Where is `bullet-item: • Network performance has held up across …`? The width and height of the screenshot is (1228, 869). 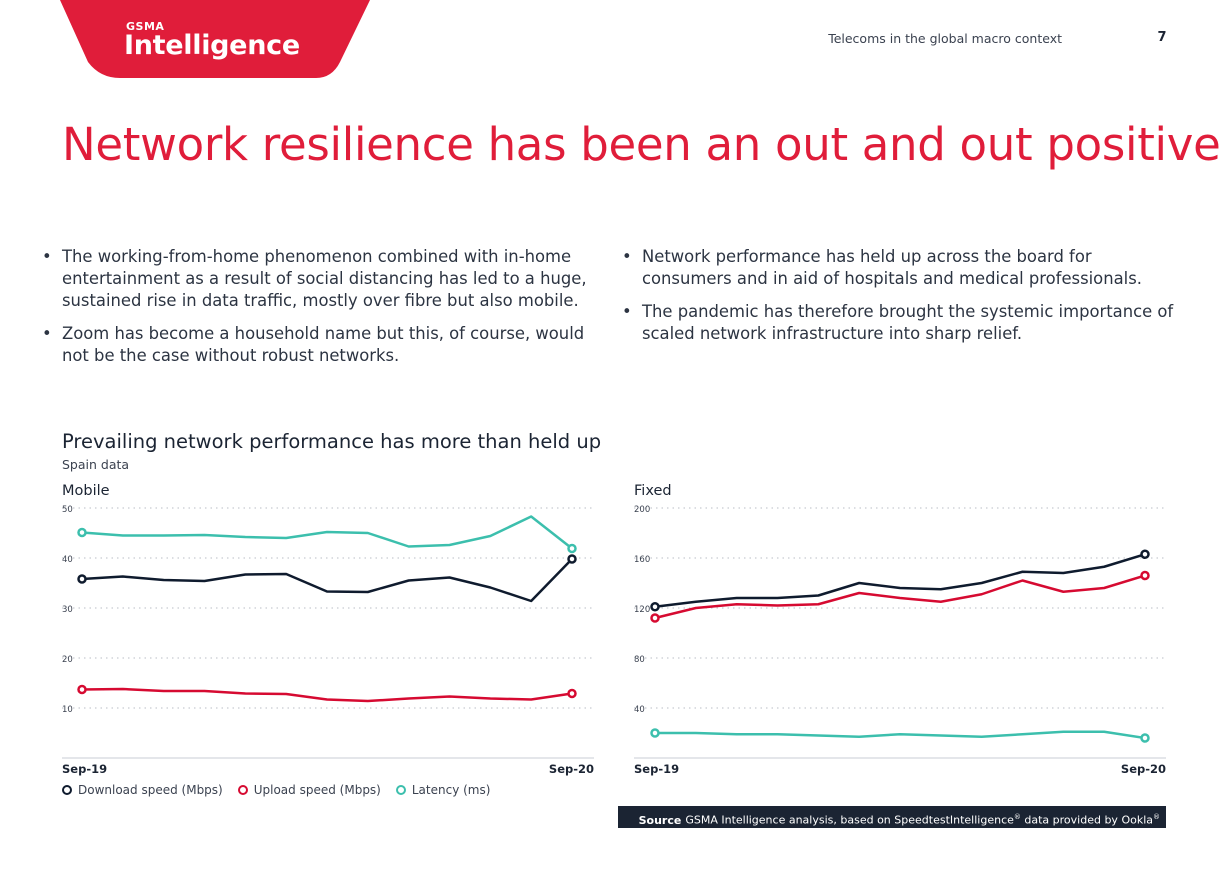 bullet-item: • Network performance has held up across … is located at coordinates (882, 267).